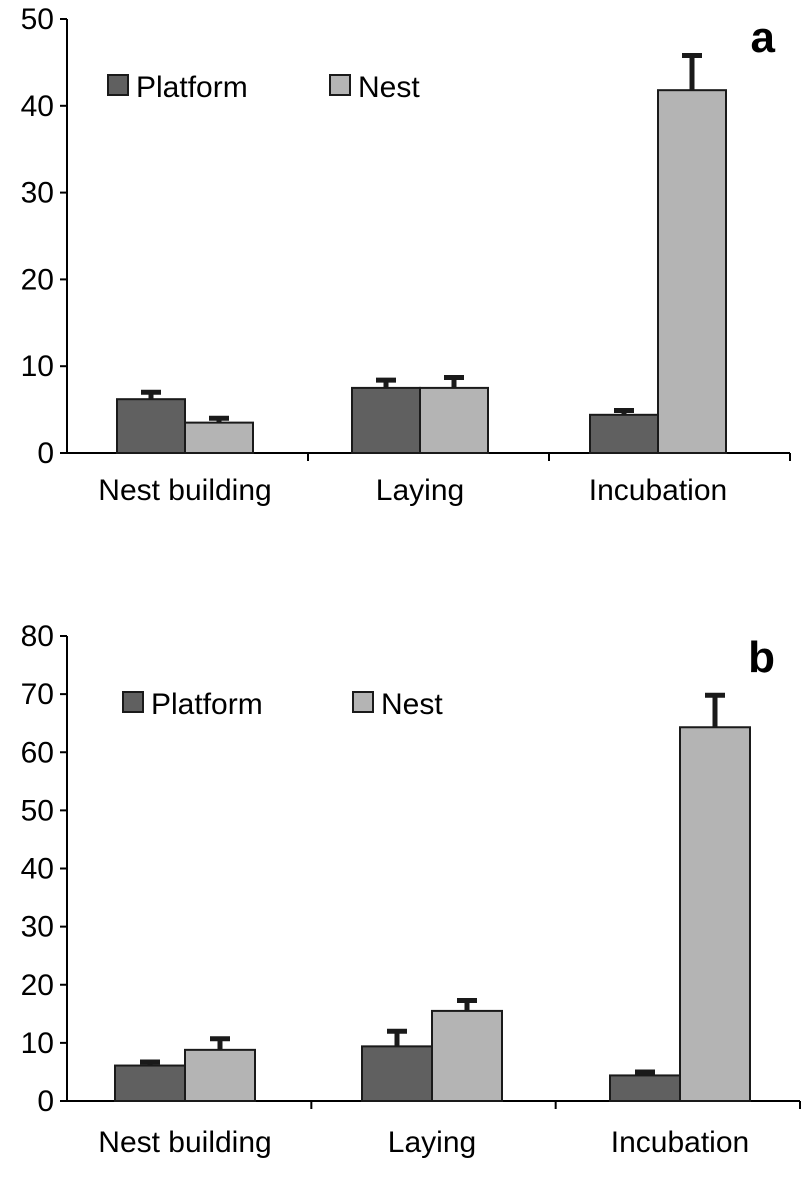  Describe the element at coordinates (207, 704) in the screenshot. I see `panel-b-legend-label: Platform` at that location.